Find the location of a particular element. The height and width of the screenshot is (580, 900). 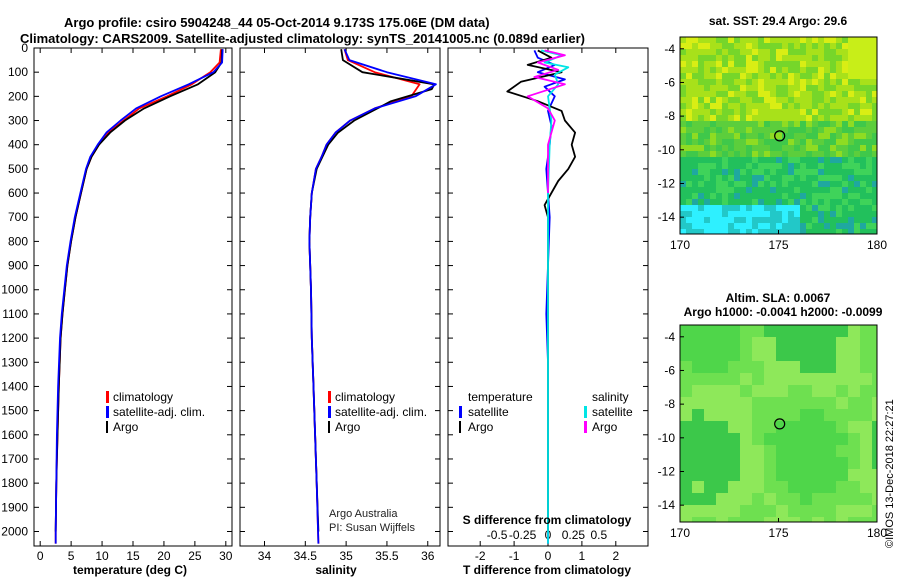

credit-pi: PI: Susan Wijffels is located at coordinates (372, 528).